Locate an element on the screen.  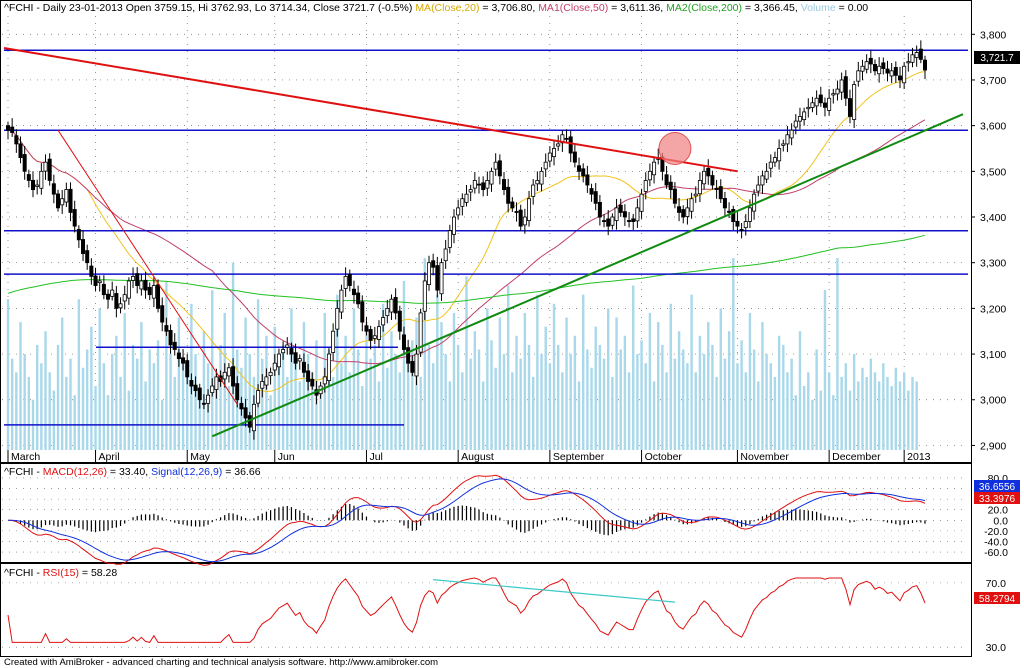
downtrend-line is located at coordinates (370, 109).